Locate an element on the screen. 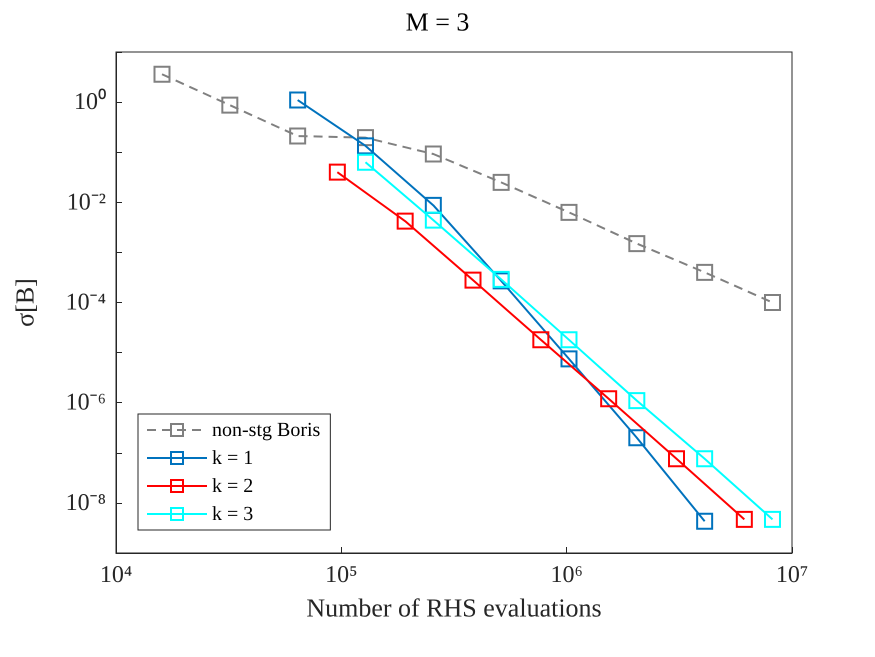 The width and height of the screenshot is (875, 657). x-tick-label: 10⁴ is located at coordinates (116, 575).